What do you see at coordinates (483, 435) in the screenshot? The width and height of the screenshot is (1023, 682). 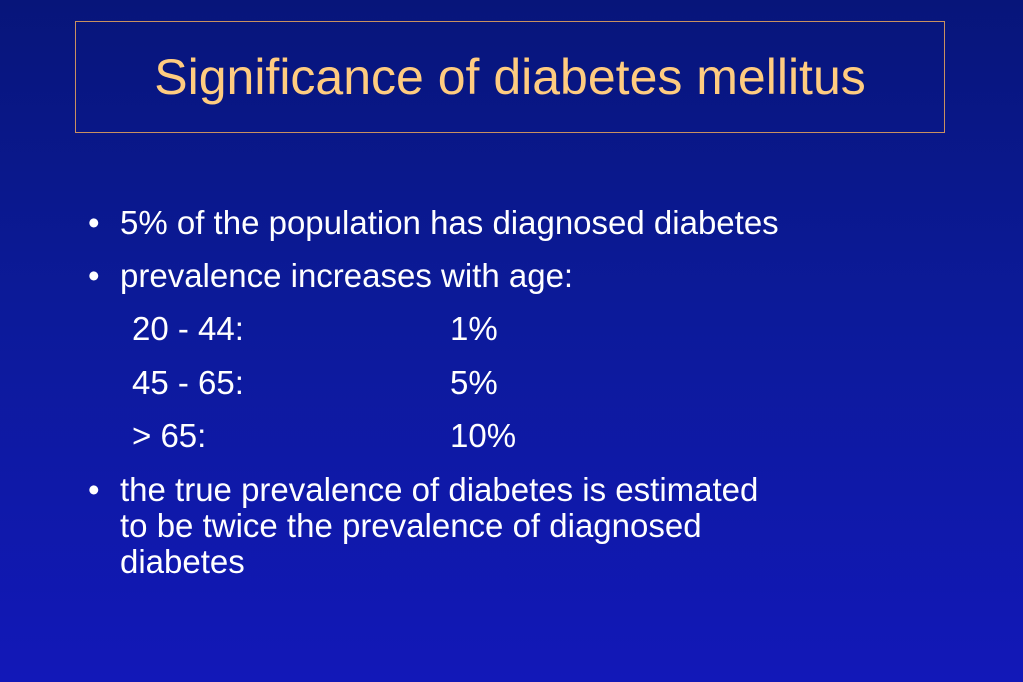 I see `prevalence-value: 10%` at bounding box center [483, 435].